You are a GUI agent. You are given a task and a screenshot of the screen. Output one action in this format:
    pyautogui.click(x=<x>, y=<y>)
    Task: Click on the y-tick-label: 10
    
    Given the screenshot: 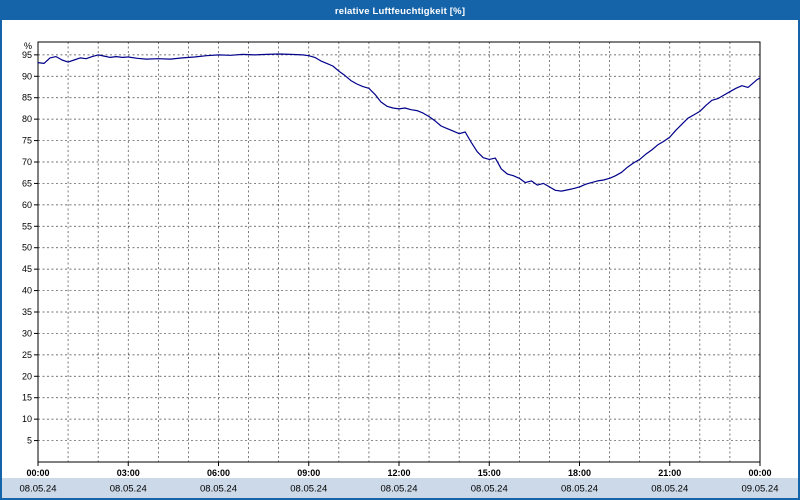 What is the action you would take?
    pyautogui.click(x=27, y=419)
    